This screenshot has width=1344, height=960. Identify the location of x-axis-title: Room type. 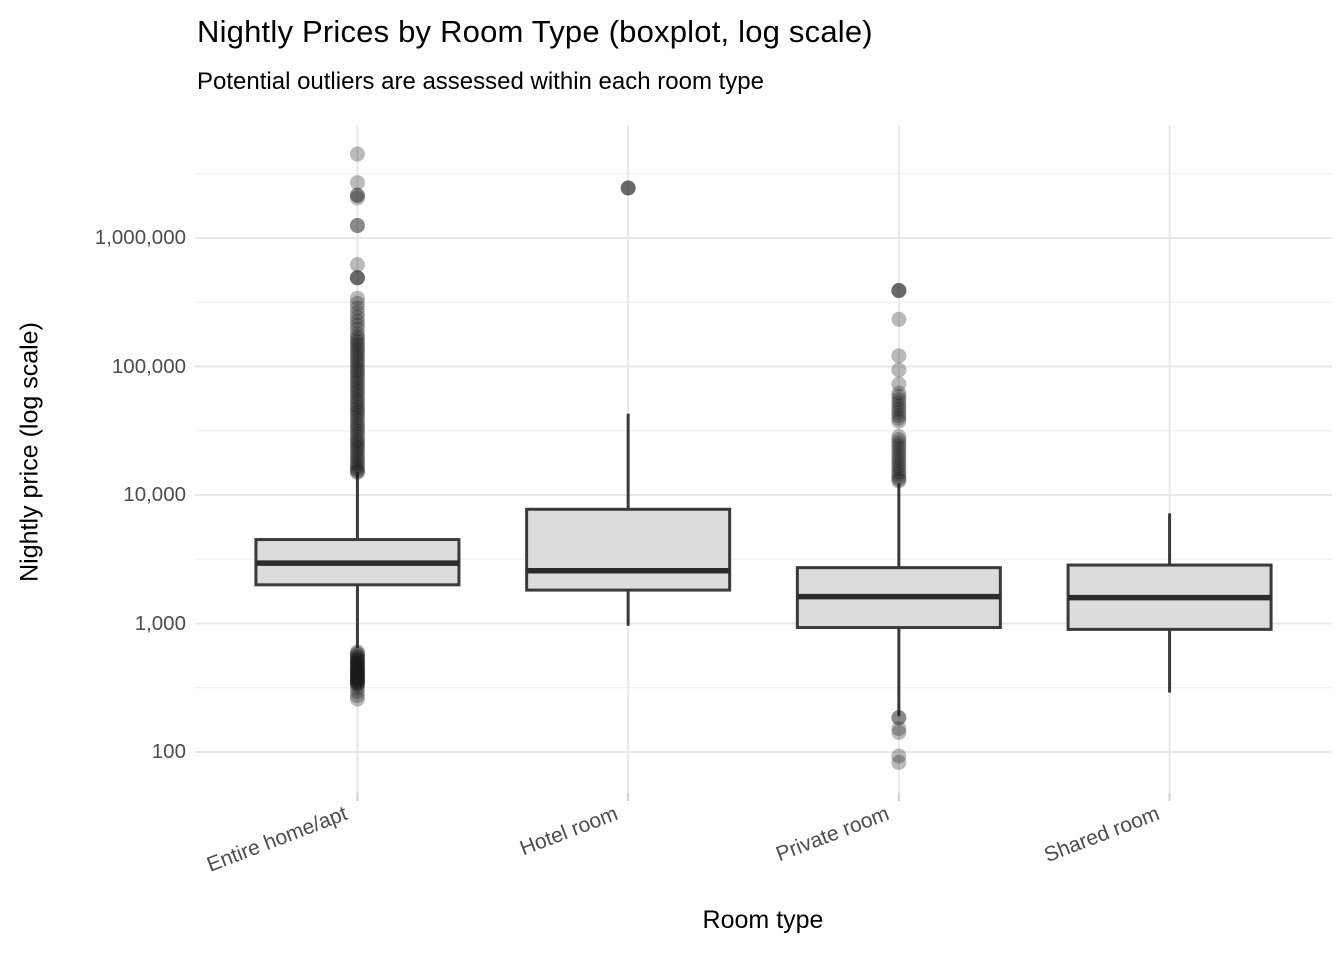
(763, 920).